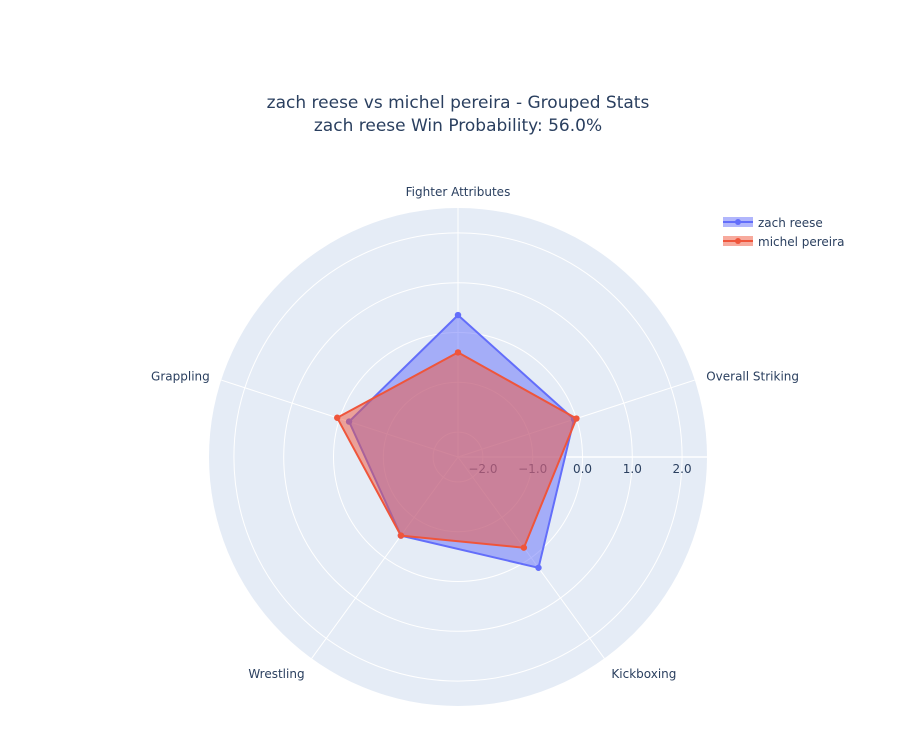 The width and height of the screenshot is (902, 746). I want to click on legend-item-michel-pereira: michel pereira, so click(783, 242).